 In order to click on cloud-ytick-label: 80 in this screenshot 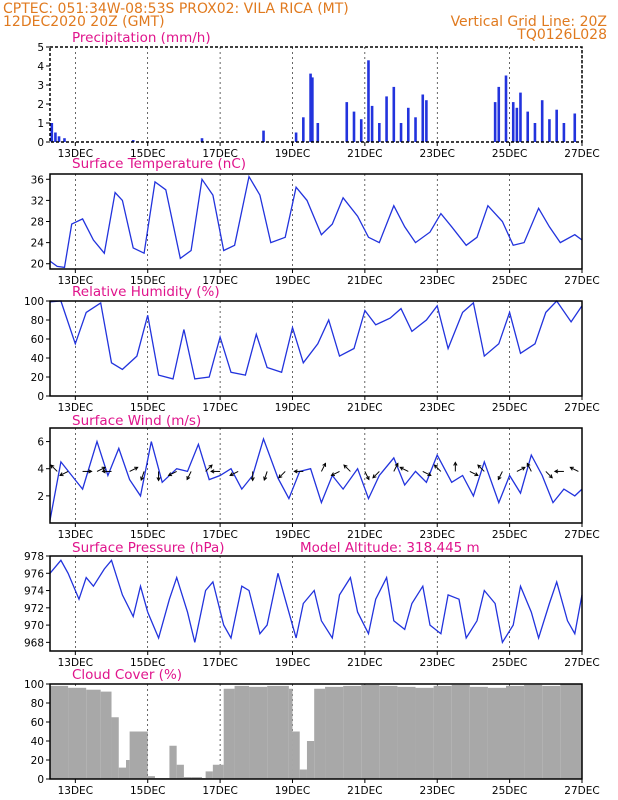, I will do `click(37, 704)`.